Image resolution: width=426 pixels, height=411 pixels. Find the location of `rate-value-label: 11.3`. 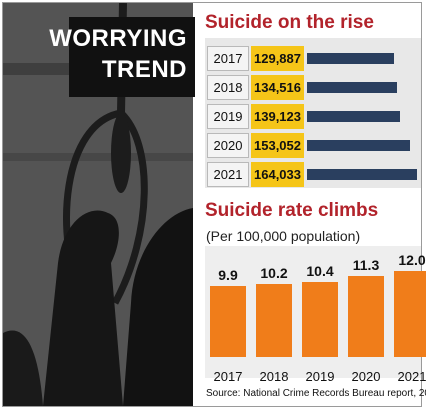

rate-value-label: 11.3 is located at coordinates (366, 265).